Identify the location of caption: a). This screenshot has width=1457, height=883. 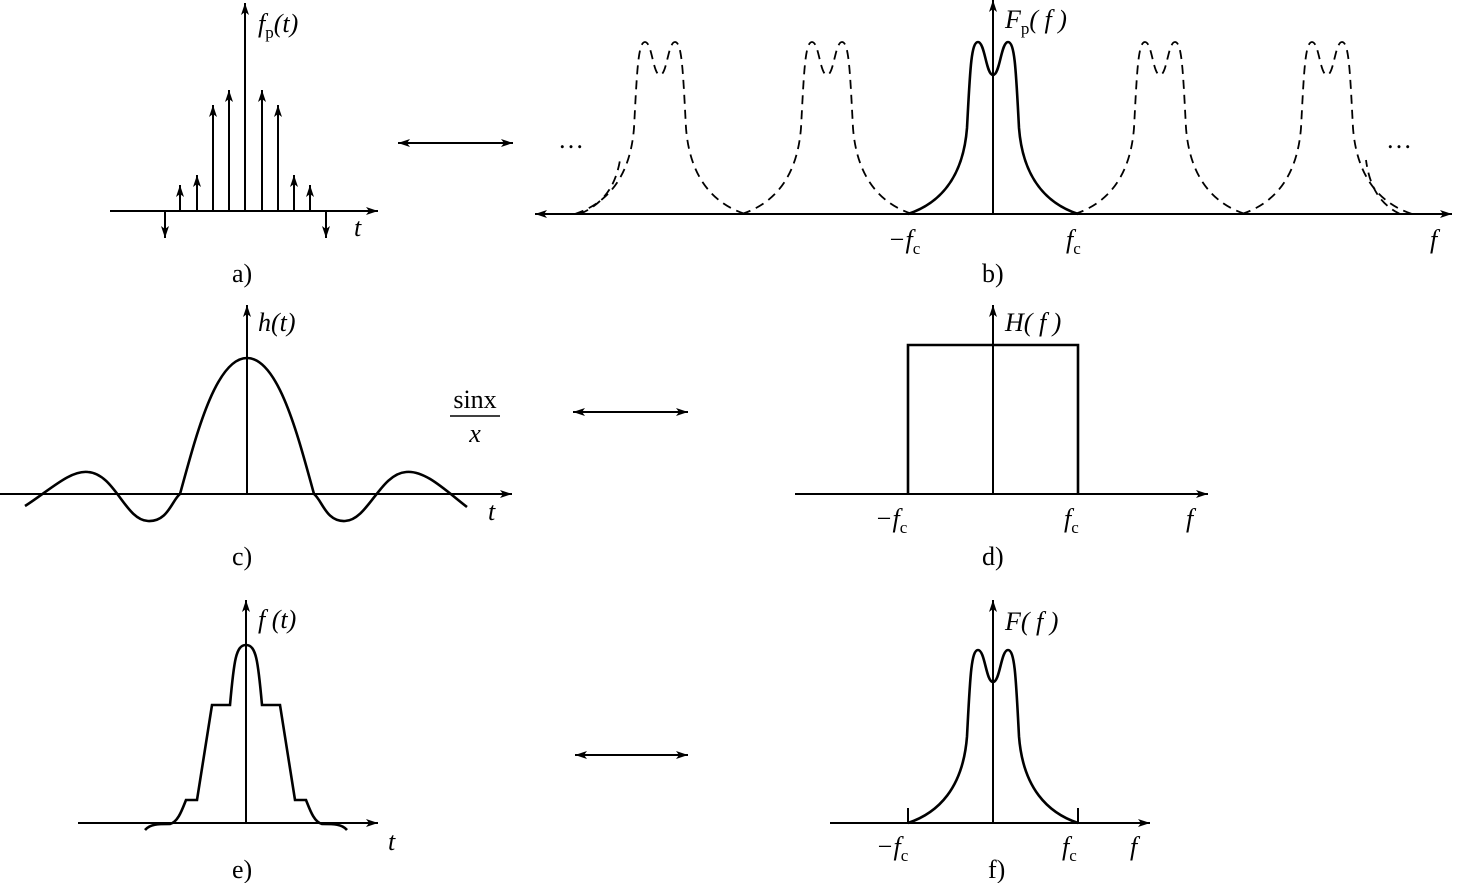
(242, 273).